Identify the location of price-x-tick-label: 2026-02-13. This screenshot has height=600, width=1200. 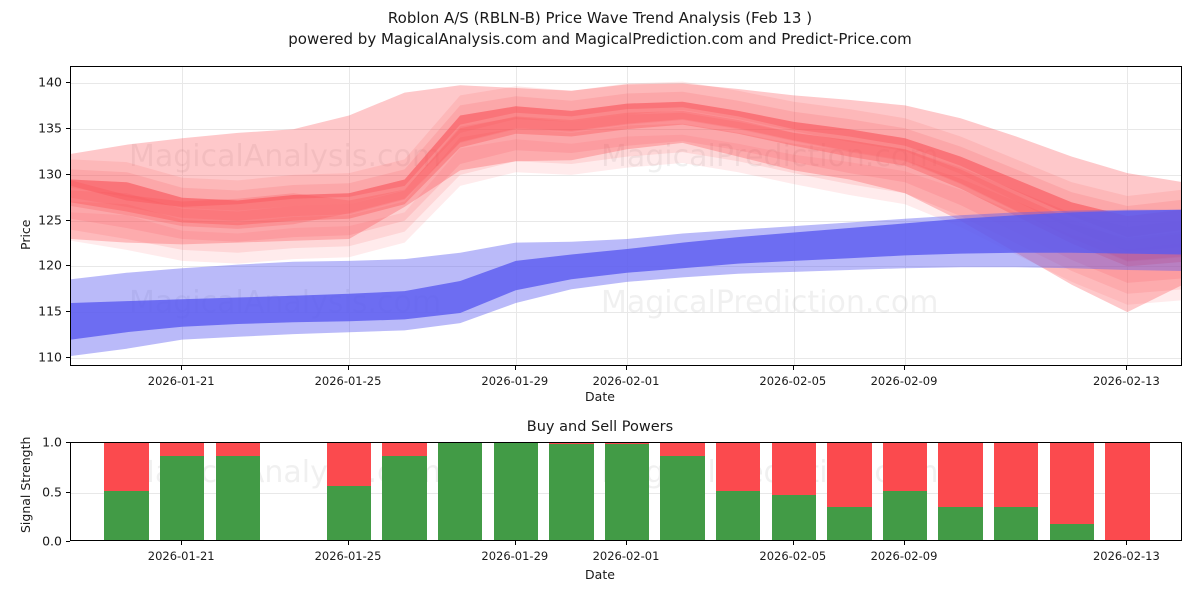
(1126, 381).